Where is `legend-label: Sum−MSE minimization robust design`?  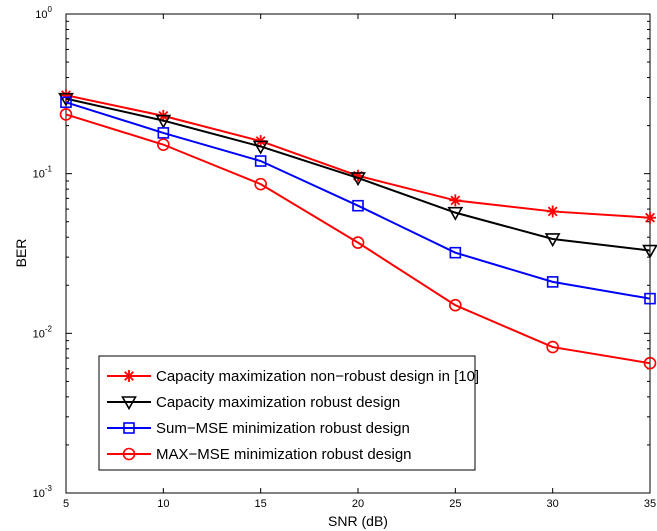 legend-label: Sum−MSE minimization robust design is located at coordinates (283, 428).